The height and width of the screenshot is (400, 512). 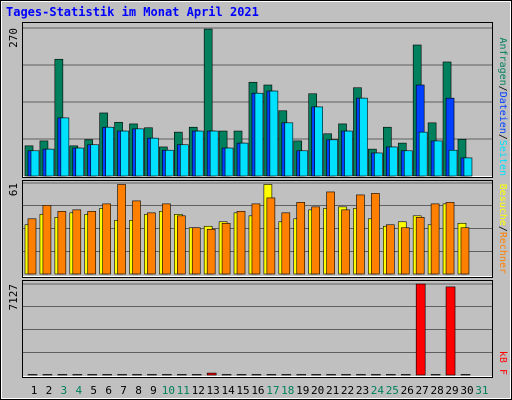 I want to click on x-tick-label: 3, so click(x=64, y=390).